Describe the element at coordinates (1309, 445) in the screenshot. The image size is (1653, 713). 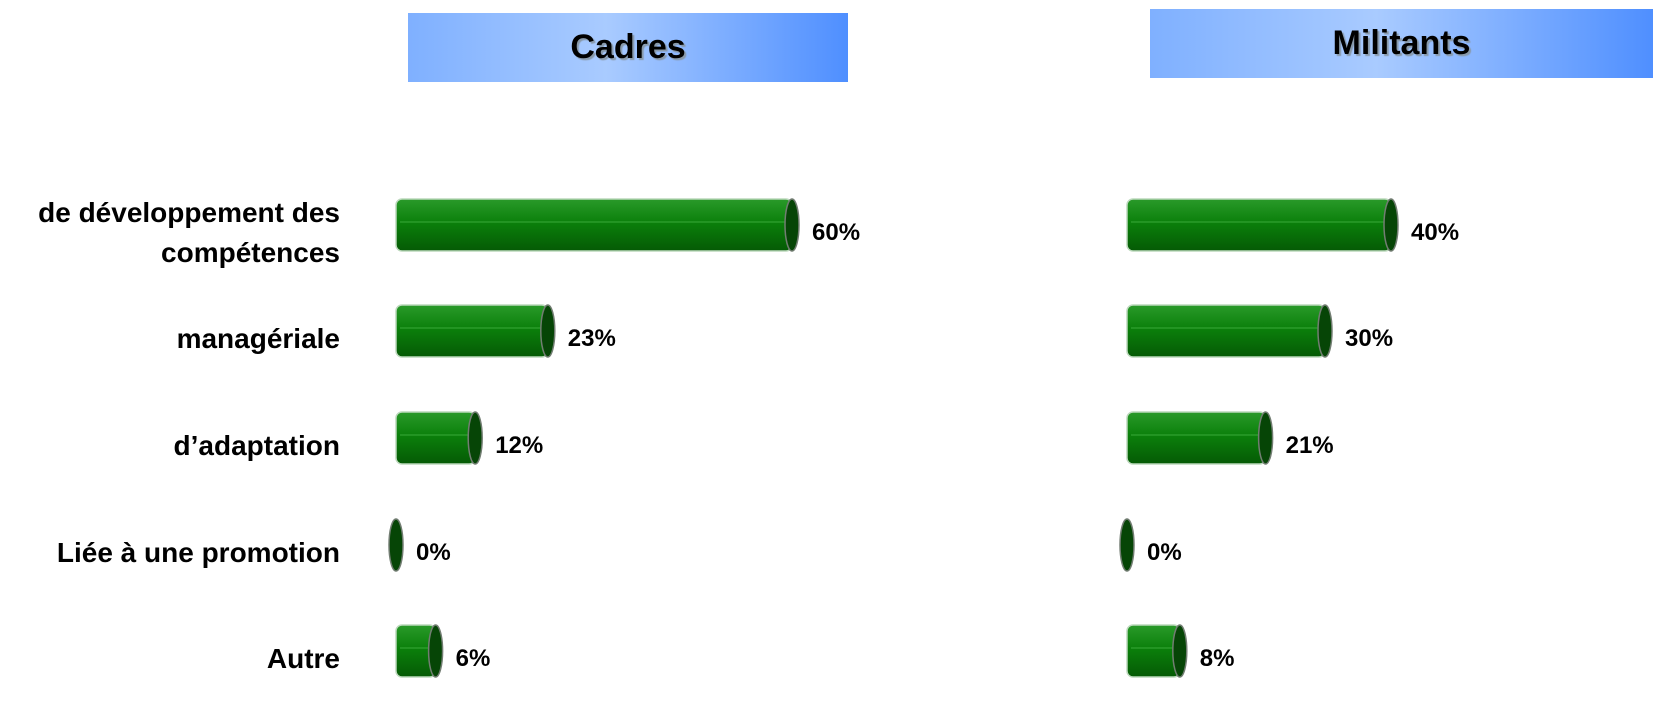
I see `value-label: 21%` at that location.